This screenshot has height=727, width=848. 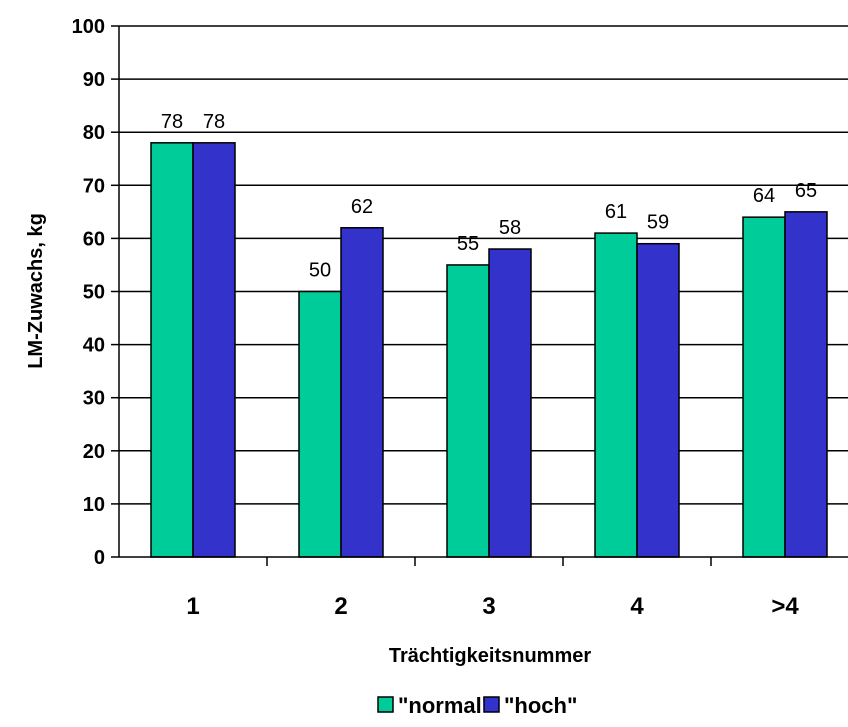 I want to click on y-tick-label: 80, so click(x=94, y=133).